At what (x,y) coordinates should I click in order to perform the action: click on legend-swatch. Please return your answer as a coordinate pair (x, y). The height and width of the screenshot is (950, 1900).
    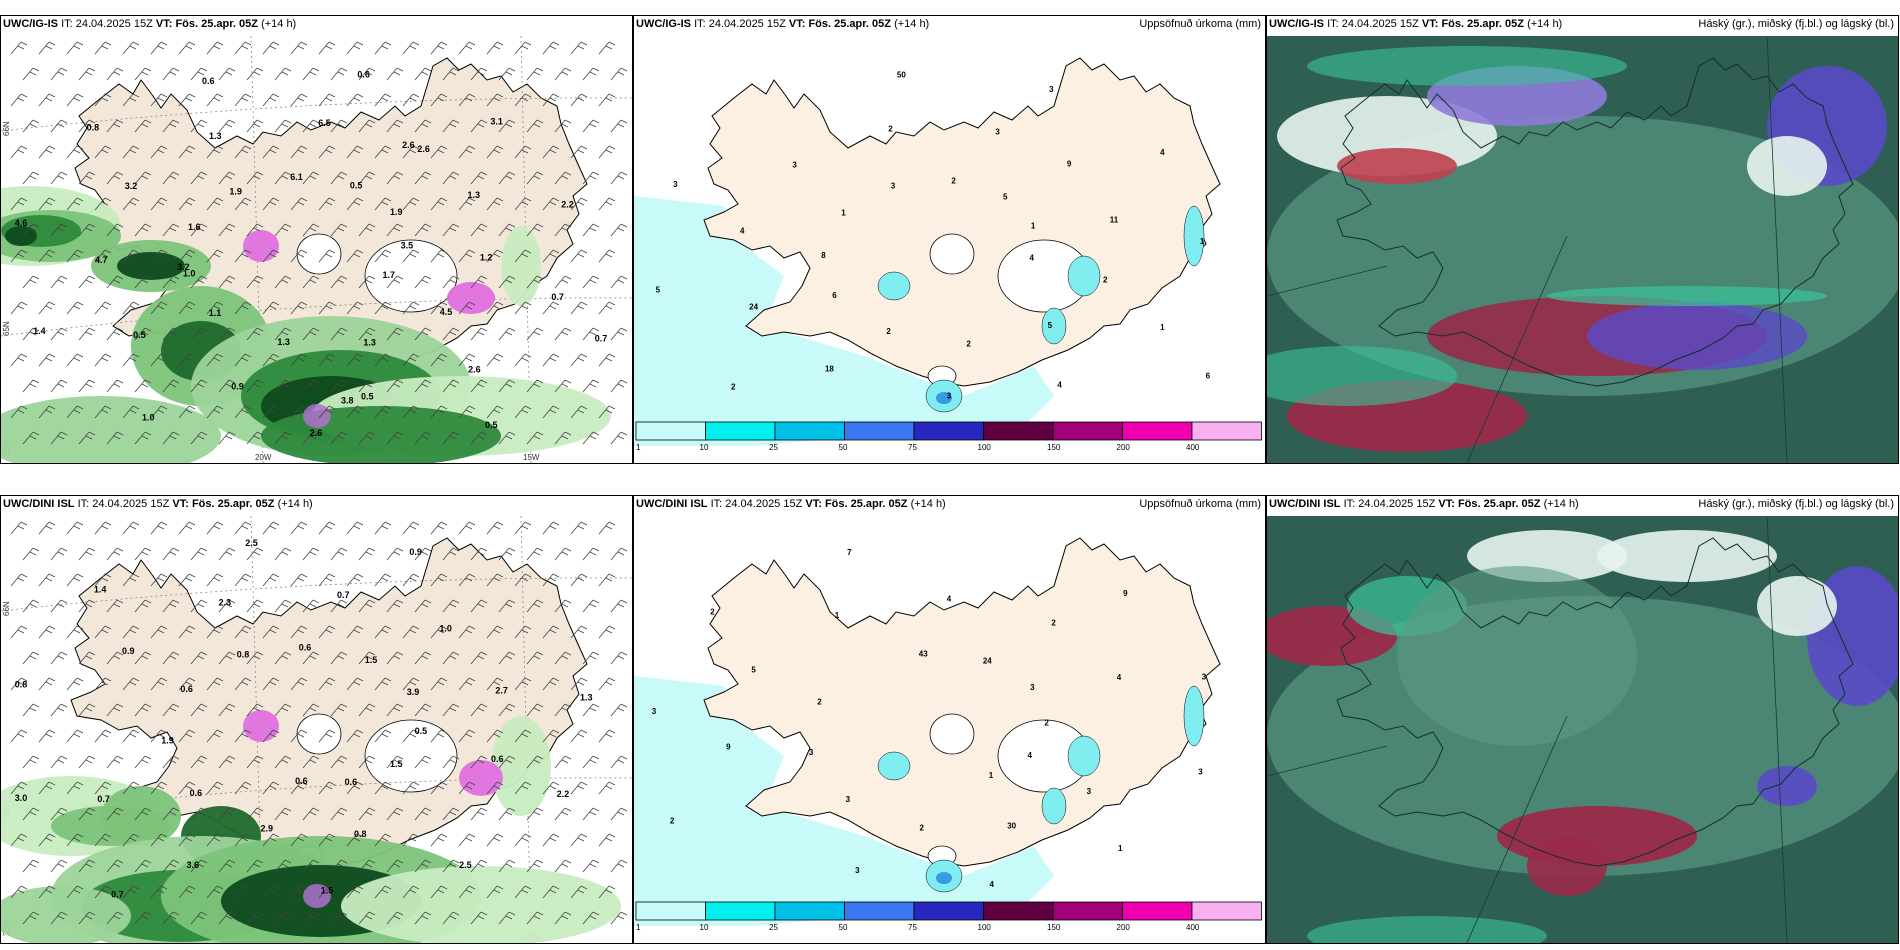
    Looking at the image, I should click on (1087, 431).